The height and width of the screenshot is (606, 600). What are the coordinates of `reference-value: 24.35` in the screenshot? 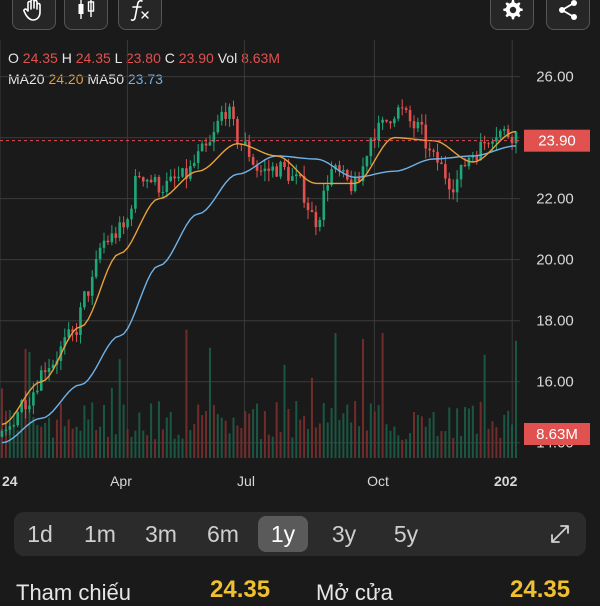 It's located at (240, 589).